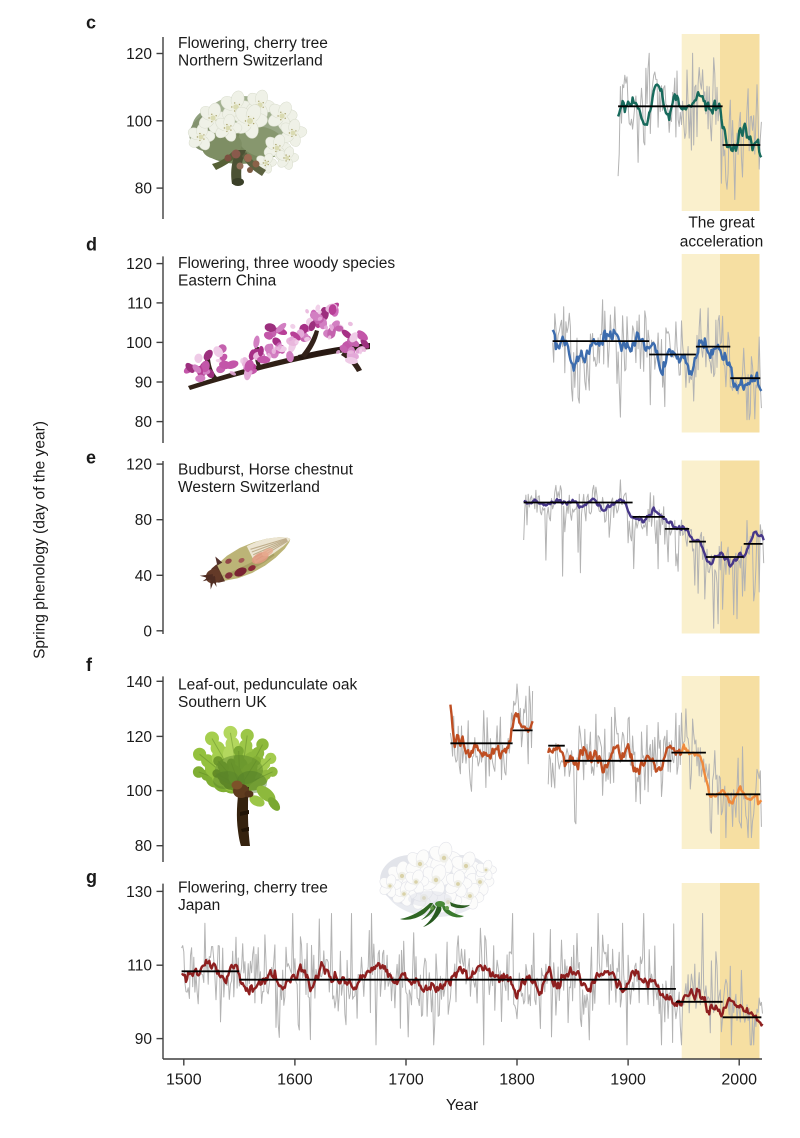  Describe the element at coordinates (267, 685) in the screenshot. I see `svg-text: Leaf-out, pedunculate oak` at that location.